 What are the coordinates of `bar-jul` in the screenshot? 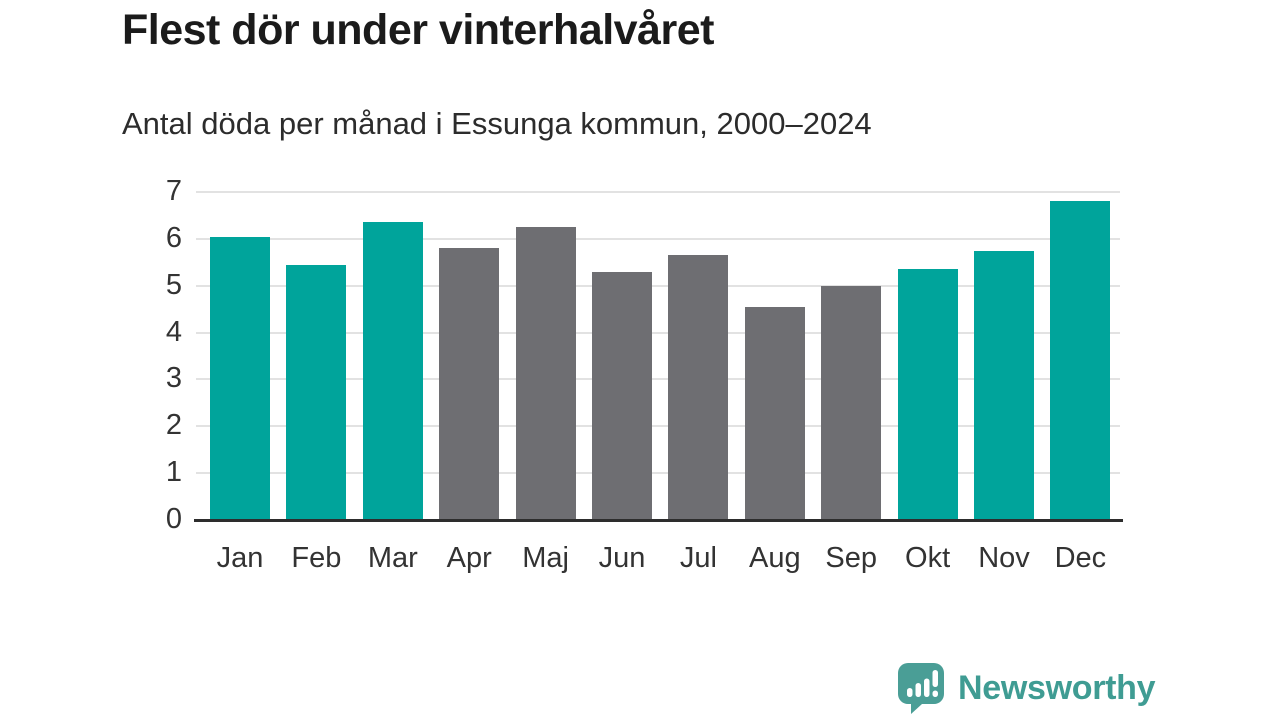 It's located at (698, 387).